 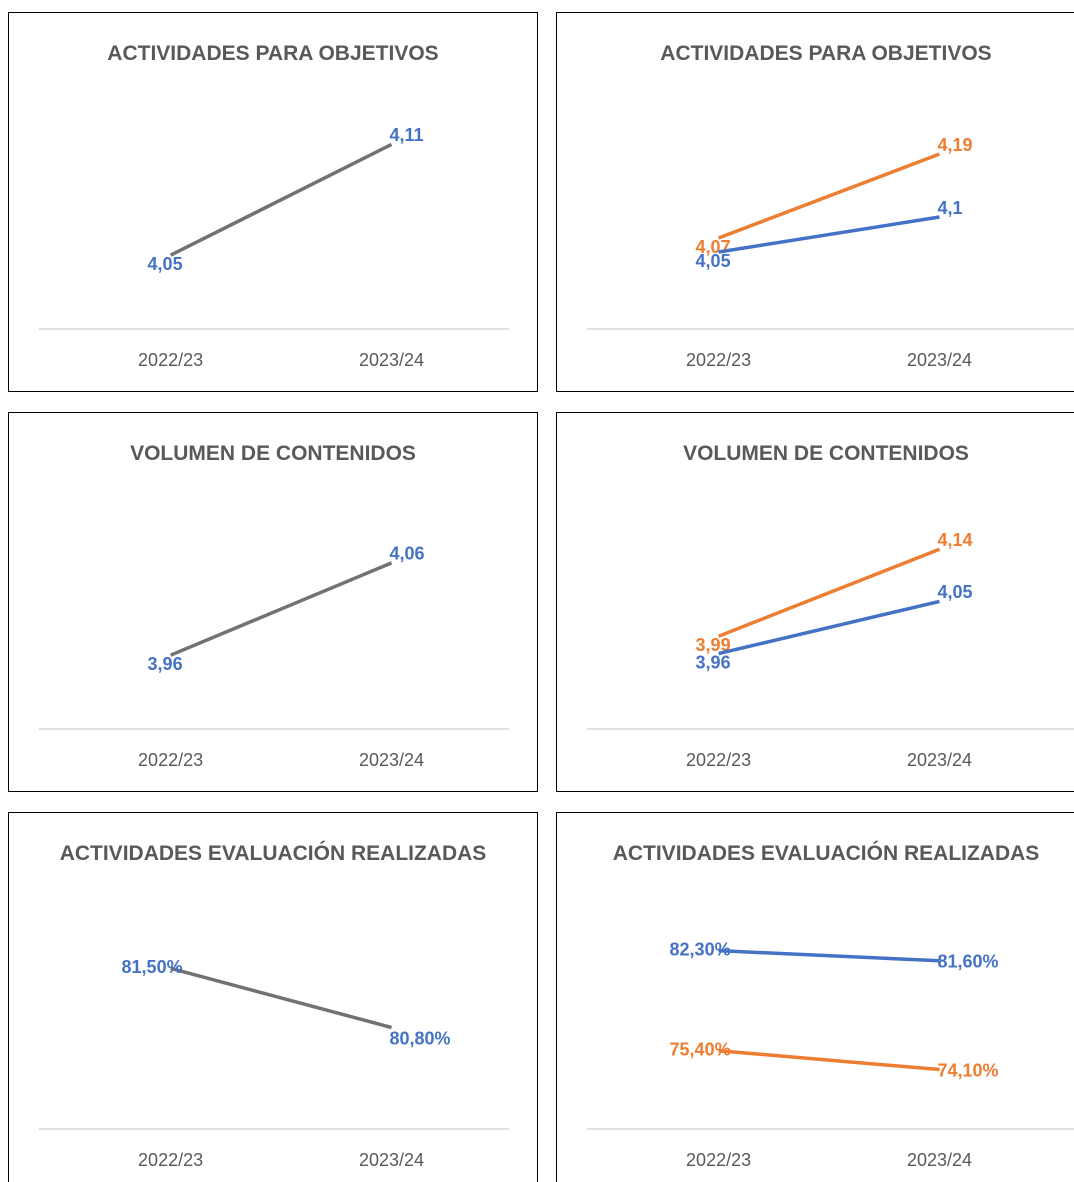 What do you see at coordinates (407, 554) in the screenshot?
I see `data-label: 4,06` at bounding box center [407, 554].